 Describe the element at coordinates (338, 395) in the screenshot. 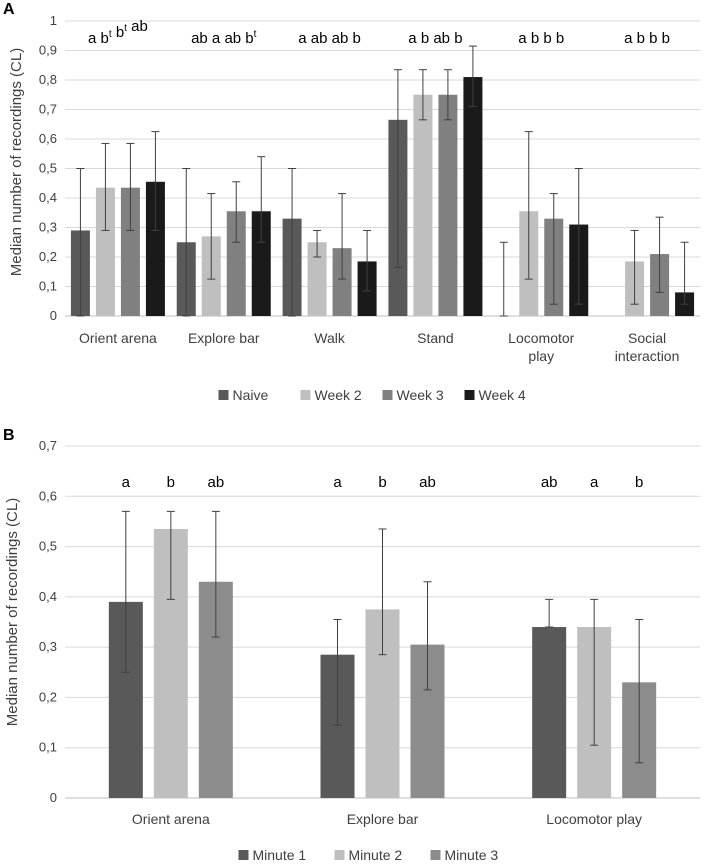

I see `legend-label: Week 2` at that location.